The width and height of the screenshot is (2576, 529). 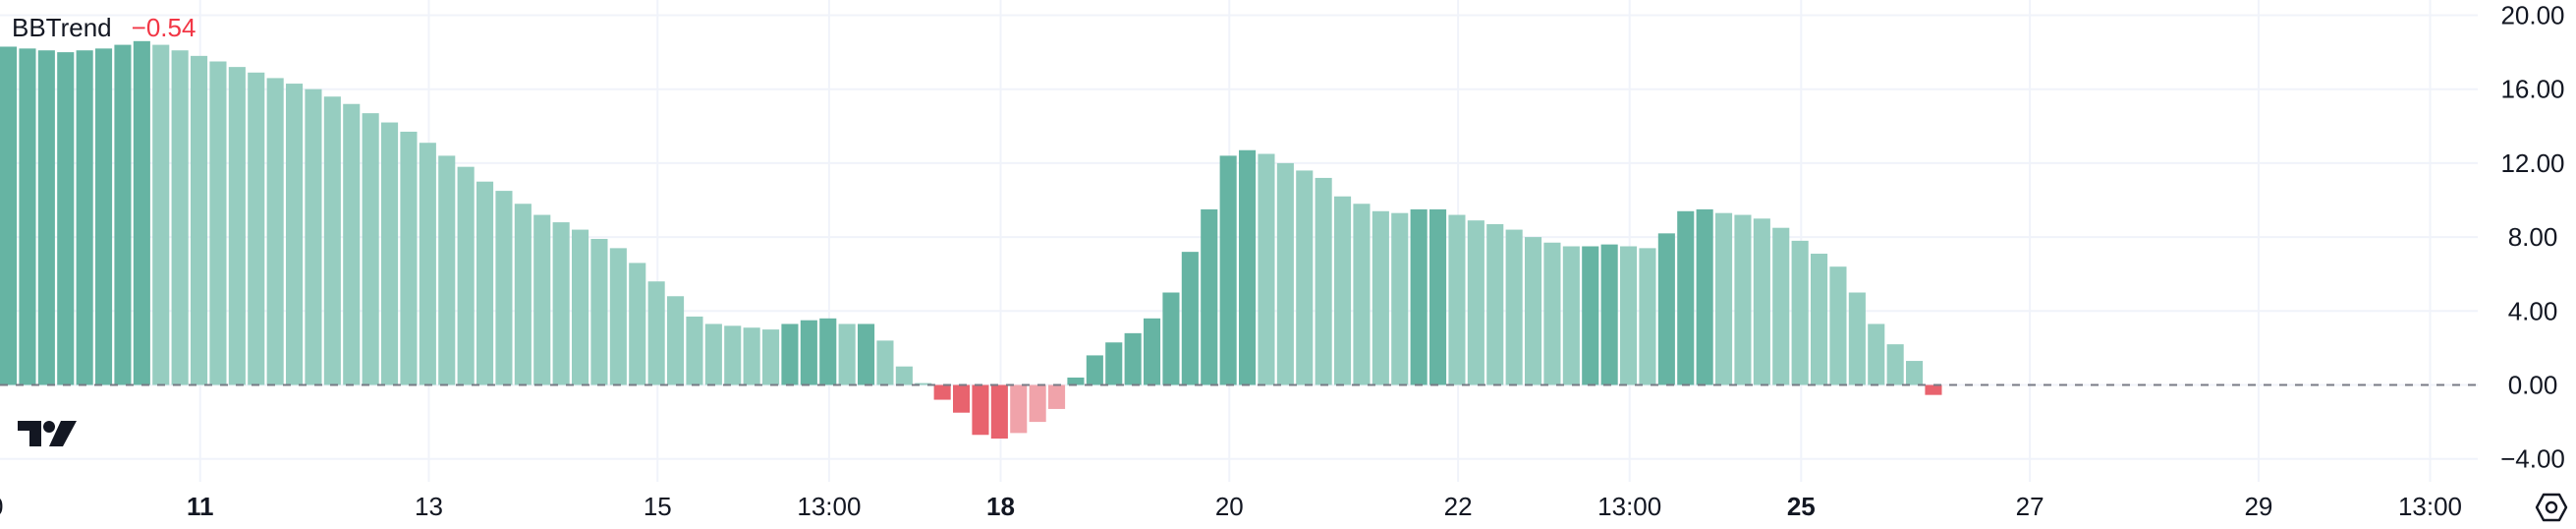 What do you see at coordinates (658, 506) in the screenshot?
I see `x-tick-label: 15` at bounding box center [658, 506].